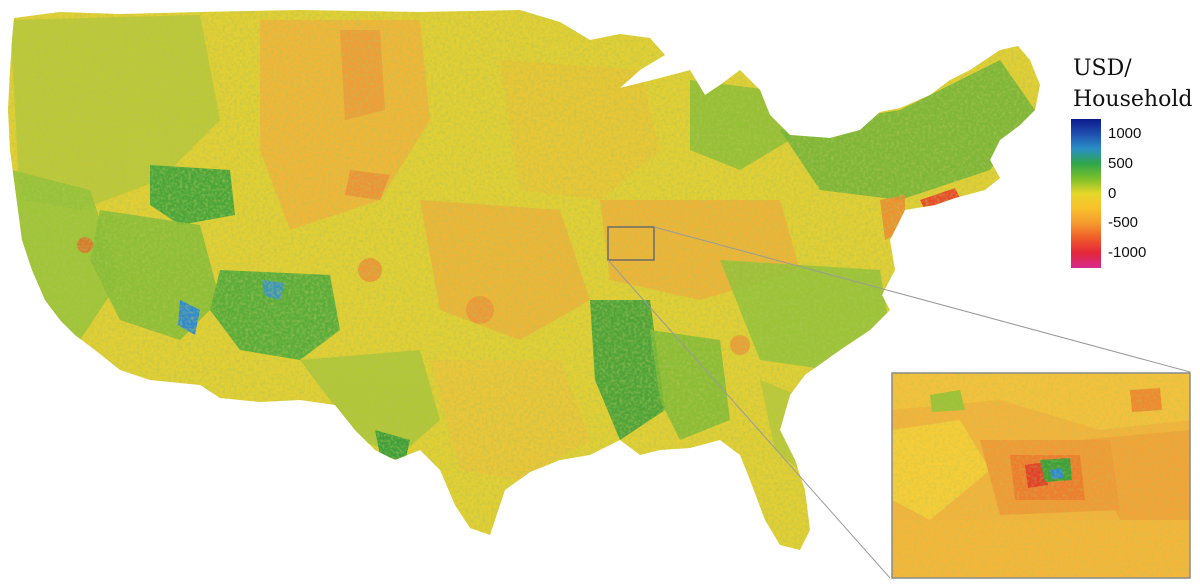  What do you see at coordinates (1133, 99) in the screenshot?
I see `legend-title-line2: Household` at bounding box center [1133, 99].